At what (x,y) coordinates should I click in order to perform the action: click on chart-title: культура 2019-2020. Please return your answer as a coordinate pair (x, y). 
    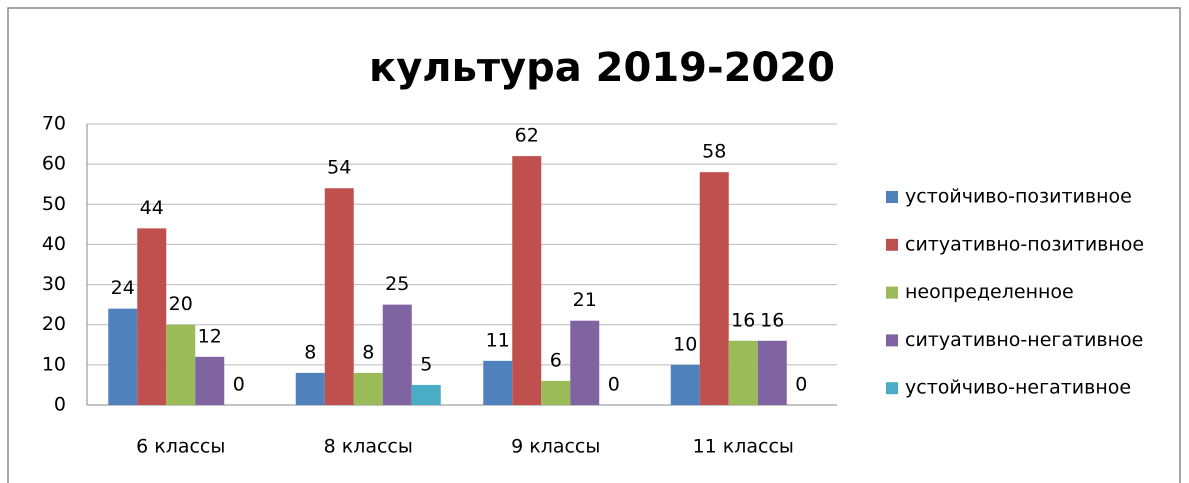
    Looking at the image, I should click on (602, 68).